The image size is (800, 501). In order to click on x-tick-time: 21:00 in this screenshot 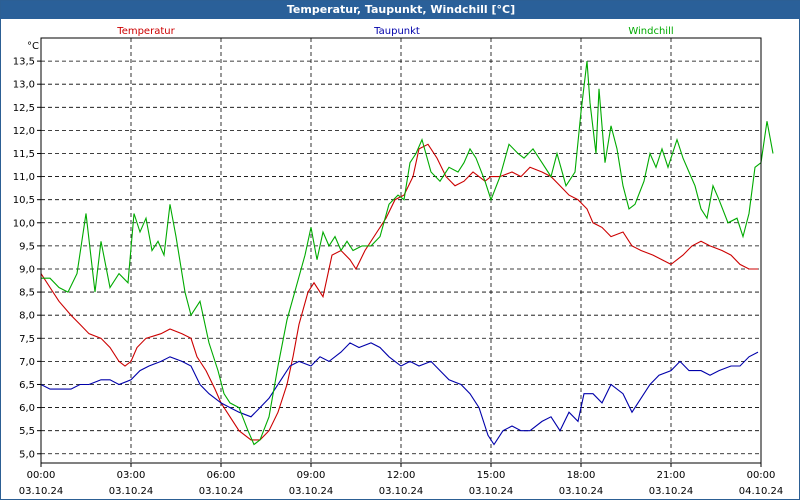, I will do `click(671, 475)`.